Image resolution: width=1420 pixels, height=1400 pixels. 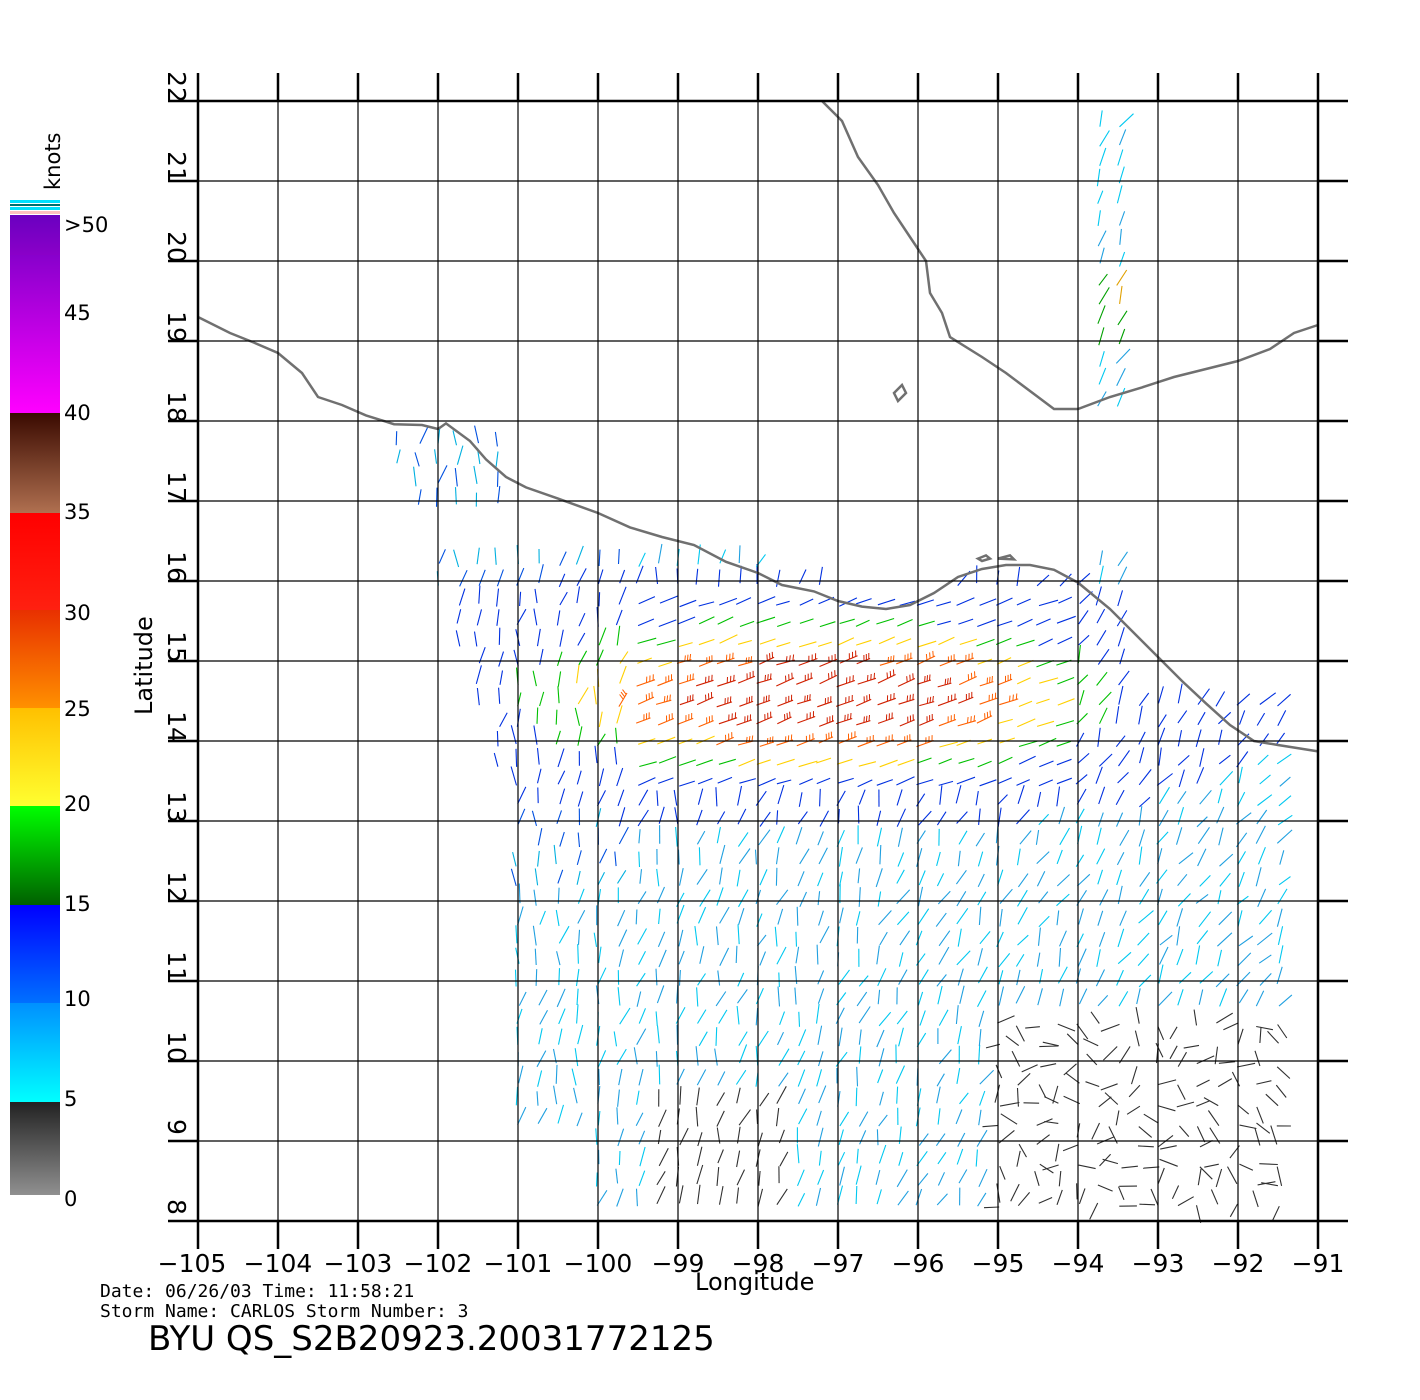 I want to click on lon-tick-label: −101, so click(x=518, y=1263).